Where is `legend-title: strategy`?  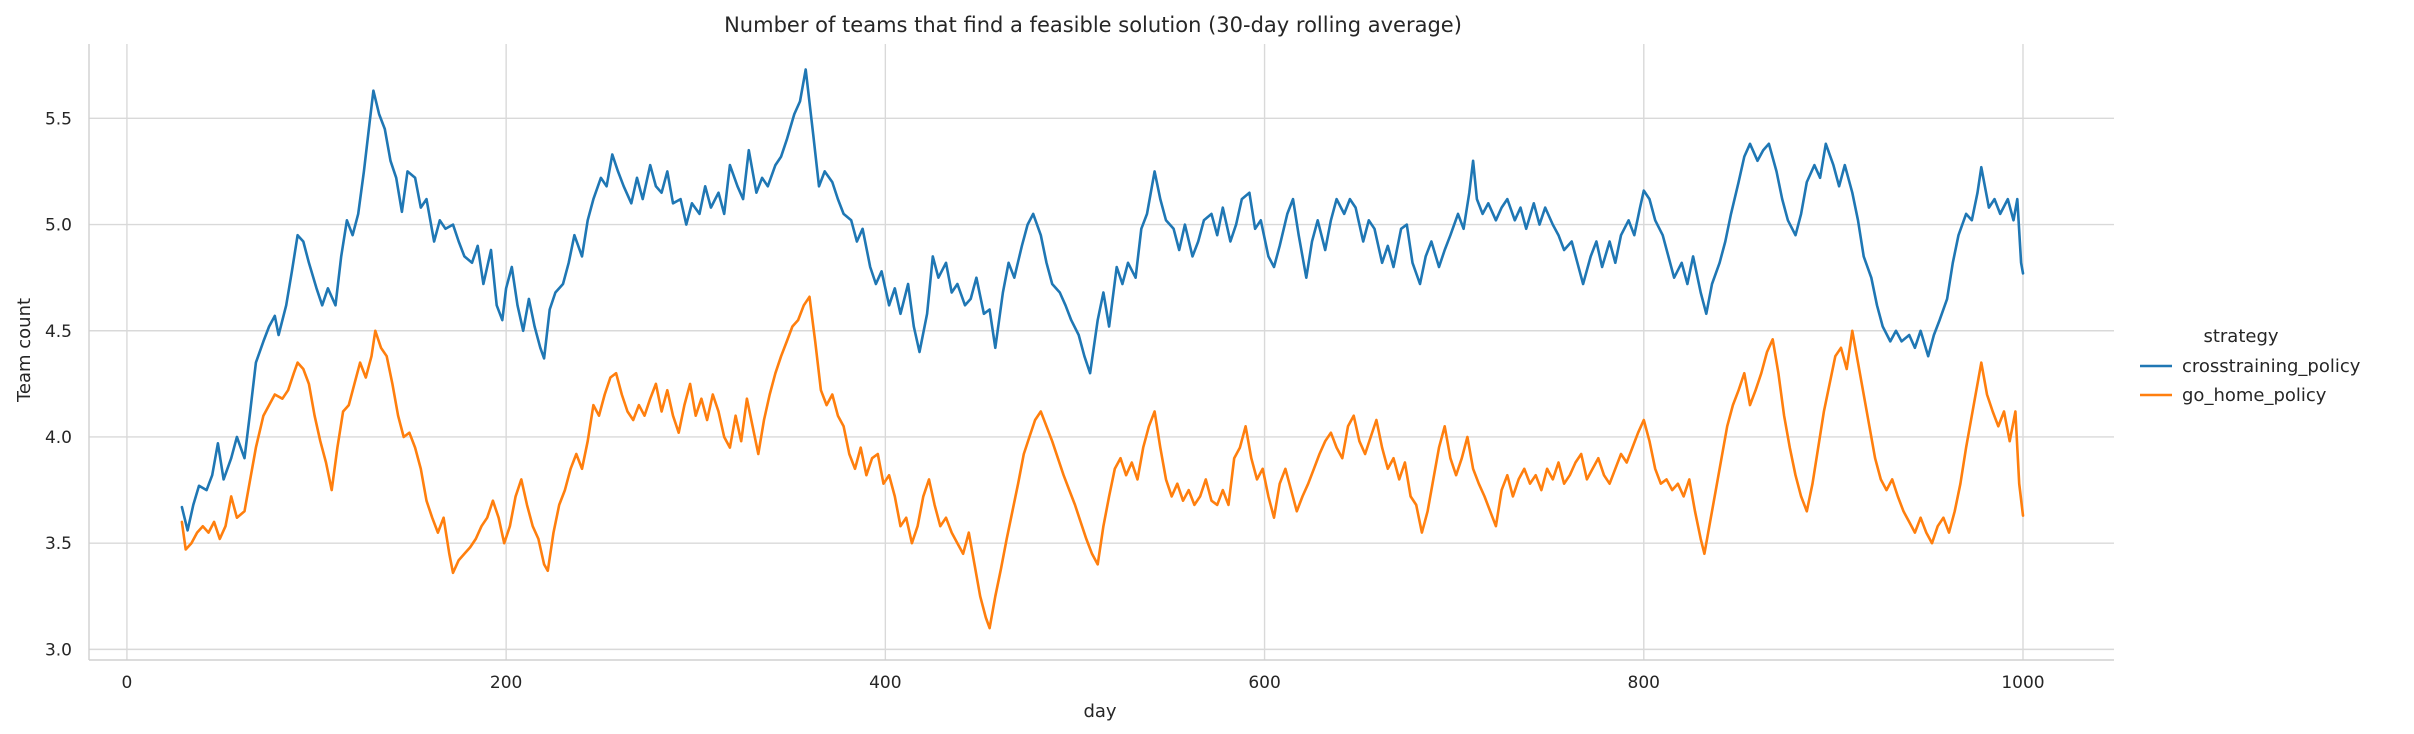 legend-title: strategy is located at coordinates (2240, 336).